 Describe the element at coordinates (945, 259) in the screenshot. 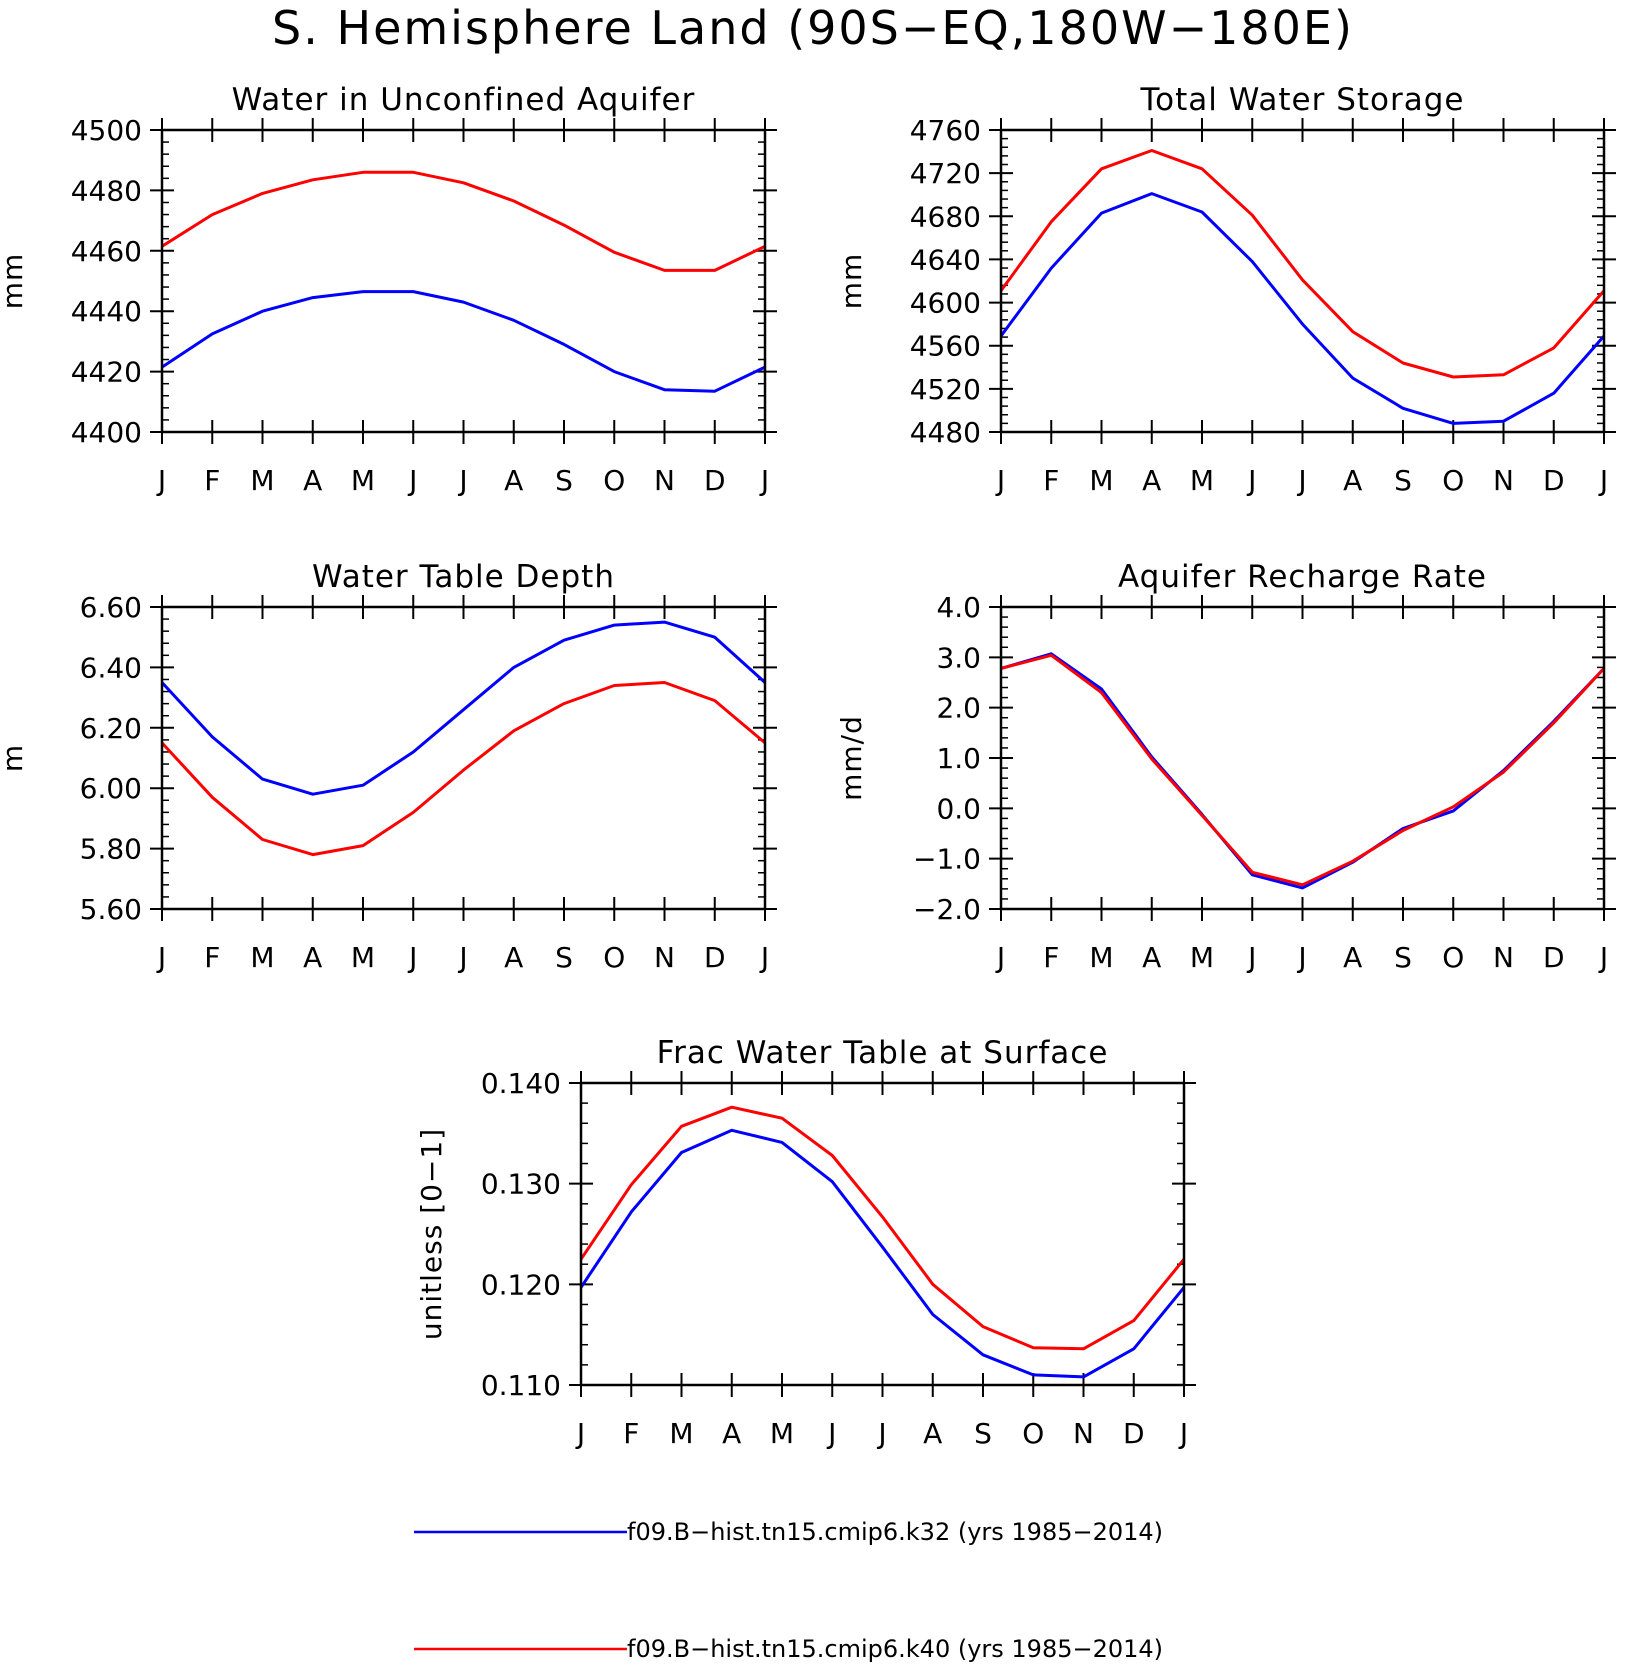

I see `y-tick-label: 4640` at that location.